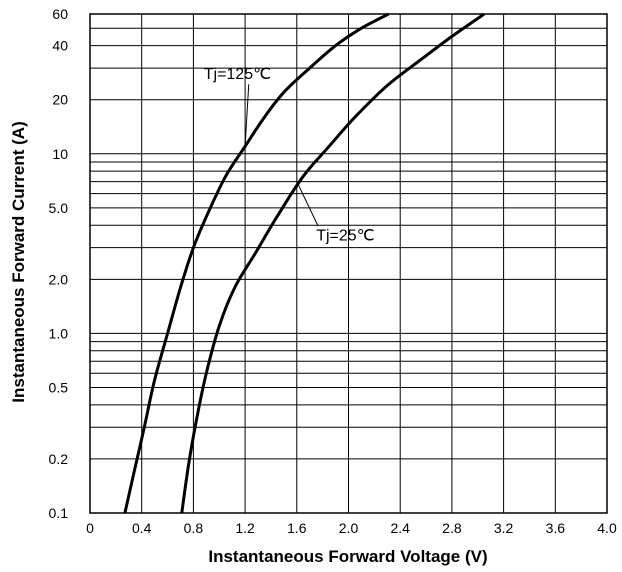  Describe the element at coordinates (59, 263) in the screenshot. I see `y-tick-labels: 0.1 0.2 0.5 1.0 2.0 5.0 10 20 40 60` at that location.